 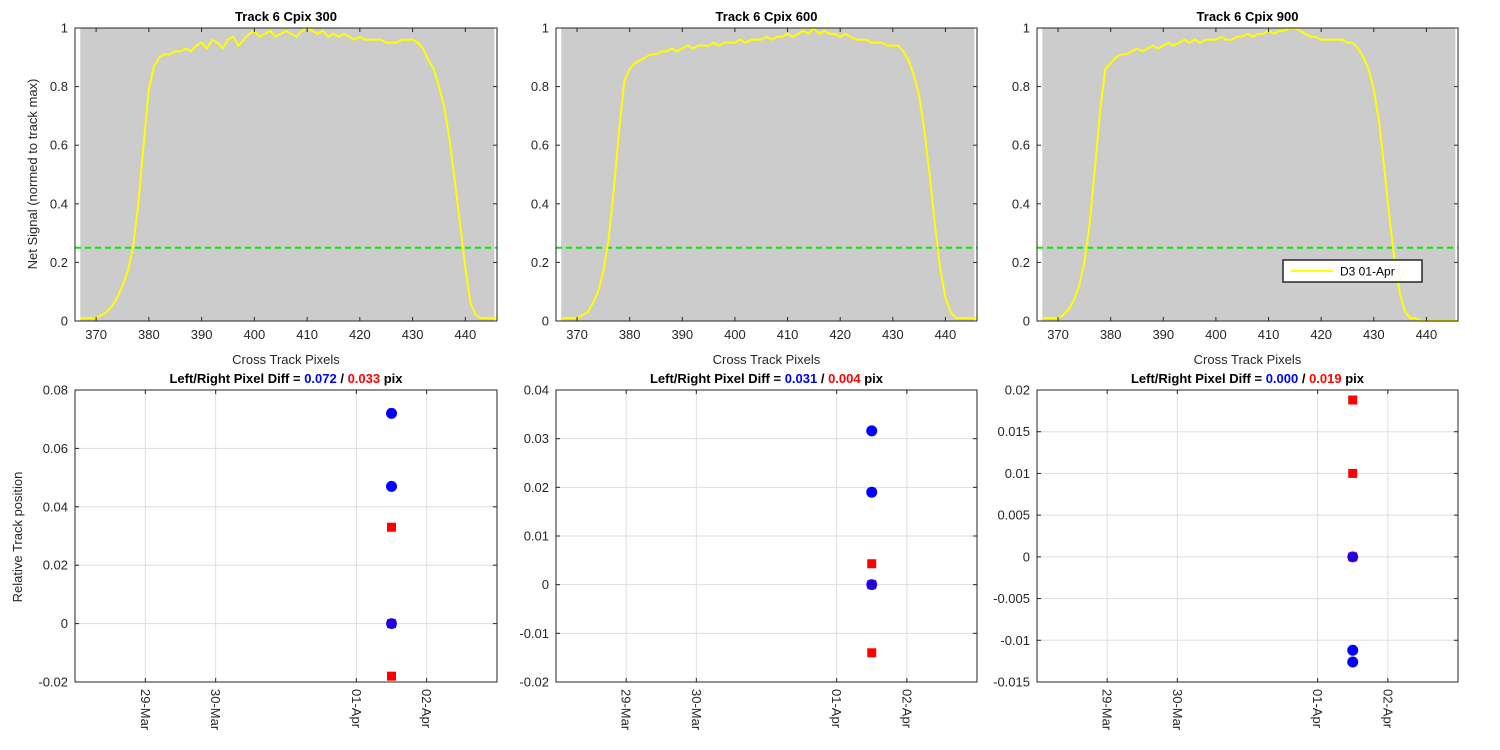 What do you see at coordinates (320, 378) in the screenshot?
I see `title-left: 0.072` at bounding box center [320, 378].